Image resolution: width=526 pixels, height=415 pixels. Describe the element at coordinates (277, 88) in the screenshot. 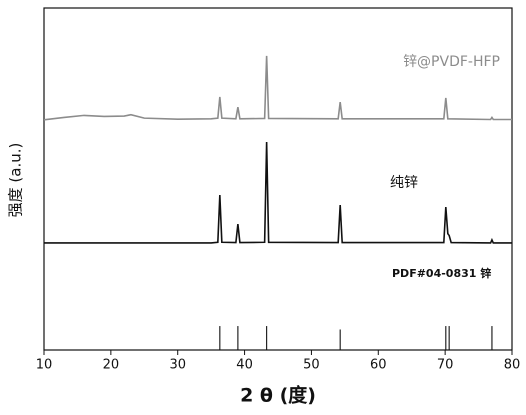

I see `pattern-line` at that location.